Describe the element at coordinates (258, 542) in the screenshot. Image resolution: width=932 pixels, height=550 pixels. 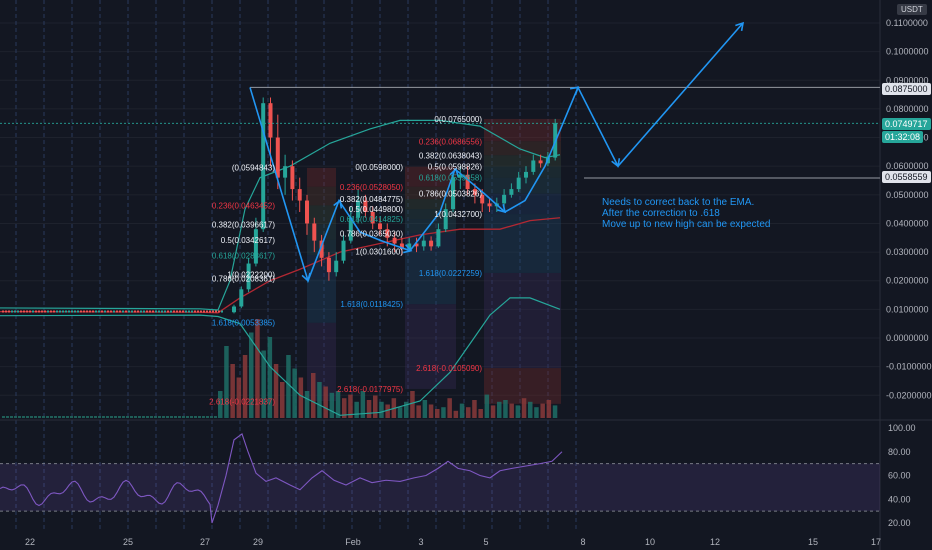
I see `time-tick-label: 29` at that location.